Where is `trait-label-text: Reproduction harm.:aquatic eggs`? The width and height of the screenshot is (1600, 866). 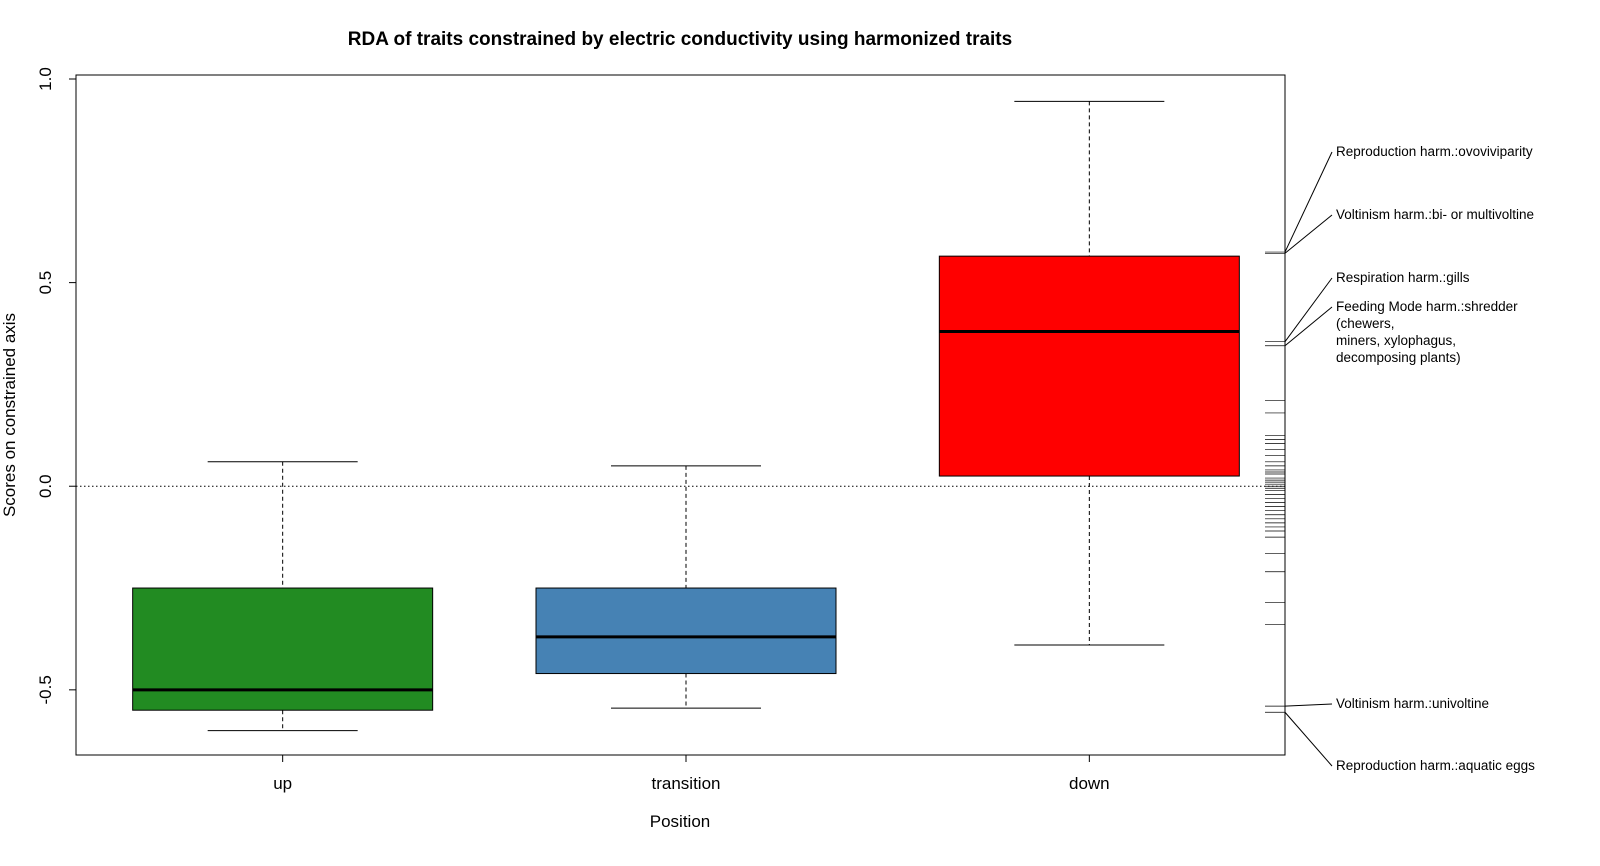
trait-label-text: Reproduction harm.:aquatic eggs is located at coordinates (1435, 765).